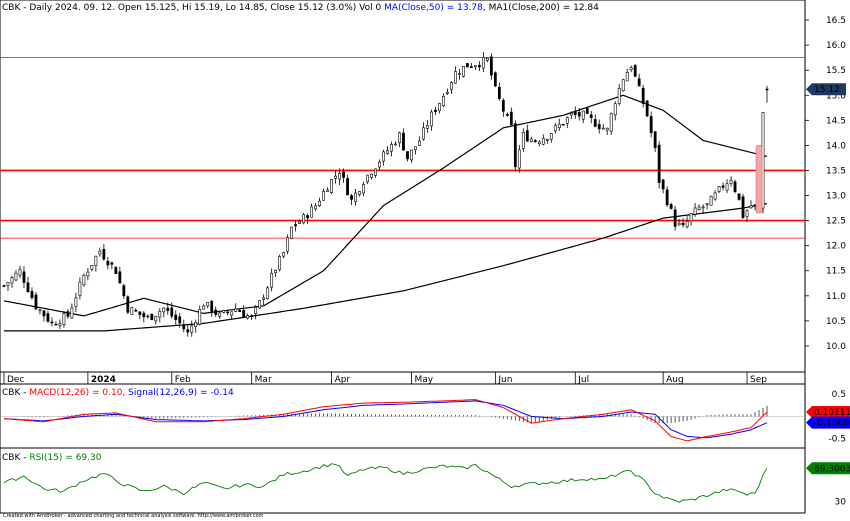  I want to click on rsi-header-label: RSI(15) = 69.30, so click(65, 458).